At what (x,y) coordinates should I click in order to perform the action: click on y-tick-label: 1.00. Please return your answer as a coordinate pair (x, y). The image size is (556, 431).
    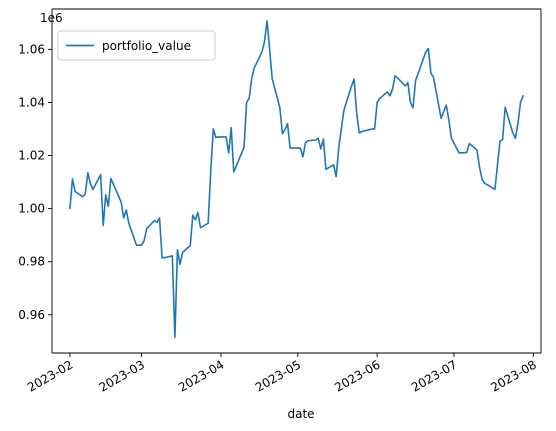
    Looking at the image, I should click on (31, 209).